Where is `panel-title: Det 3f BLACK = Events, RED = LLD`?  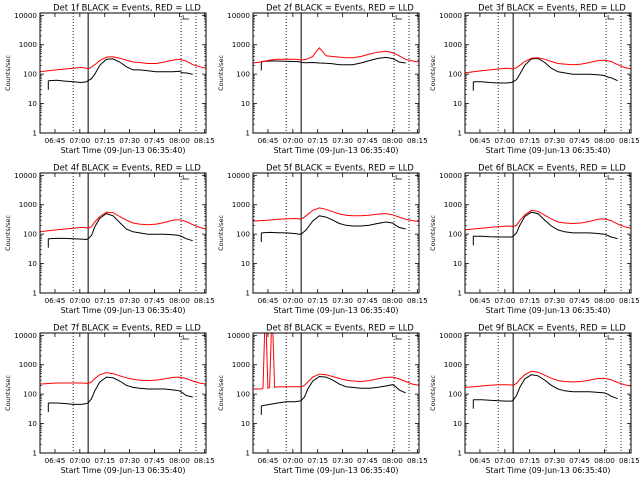
panel-title: Det 3f BLACK = Events, RED = LLD is located at coordinates (552, 8).